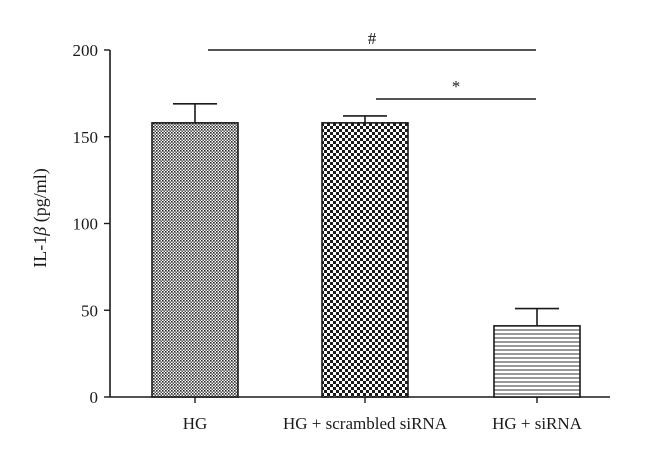  I want to click on significance-marker: #, so click(372, 38).